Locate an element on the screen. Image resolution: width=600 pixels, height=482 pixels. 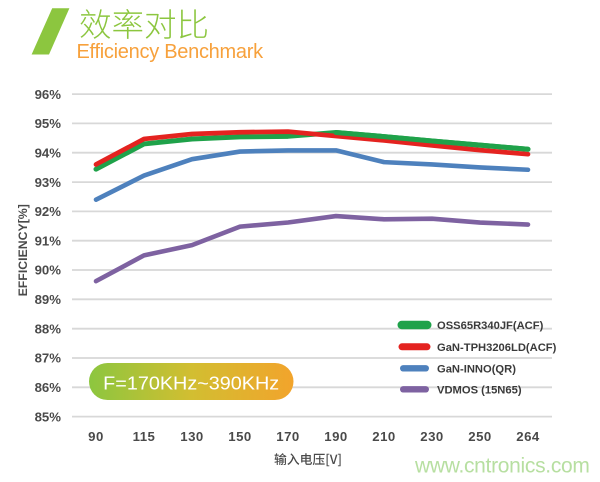
svg-text: 87% is located at coordinates (48, 358).